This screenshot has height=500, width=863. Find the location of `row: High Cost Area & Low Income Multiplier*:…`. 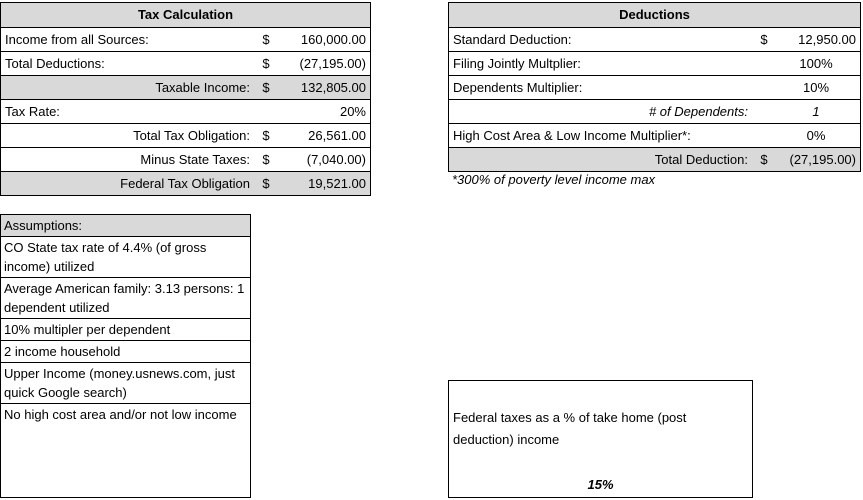

row: High Cost Area & Low Income Multiplier*:… is located at coordinates (654, 135).